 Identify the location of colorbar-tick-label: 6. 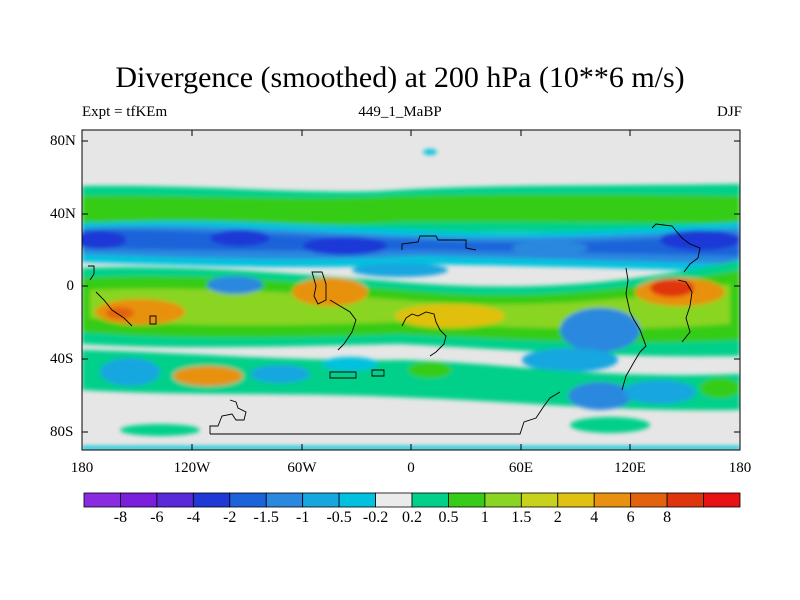
(630, 517).